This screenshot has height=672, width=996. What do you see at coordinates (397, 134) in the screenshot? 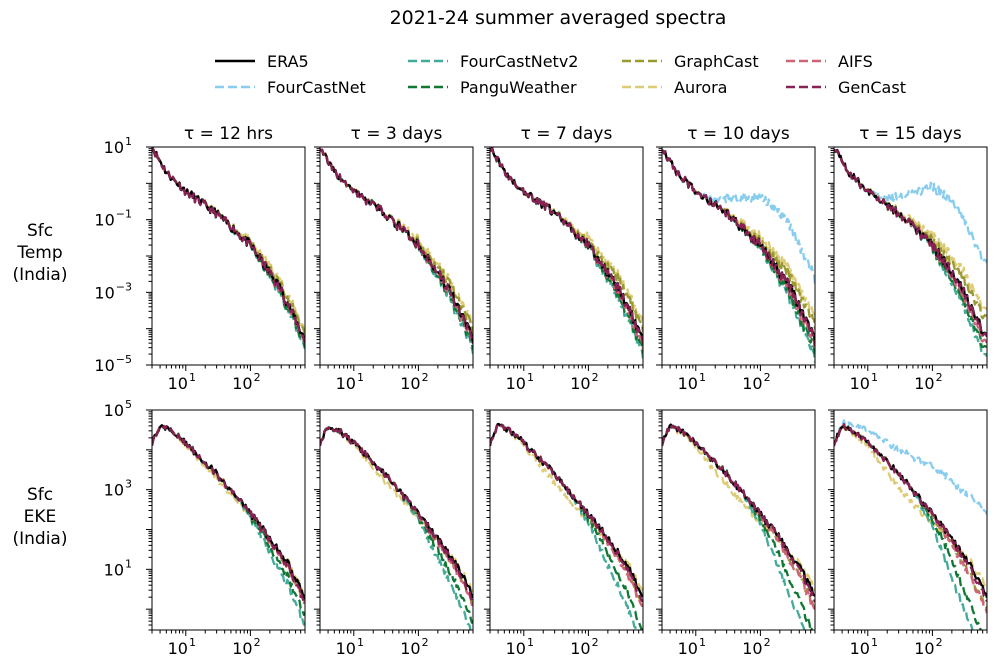
I see `panel-title: τ = 3 days` at bounding box center [397, 134].